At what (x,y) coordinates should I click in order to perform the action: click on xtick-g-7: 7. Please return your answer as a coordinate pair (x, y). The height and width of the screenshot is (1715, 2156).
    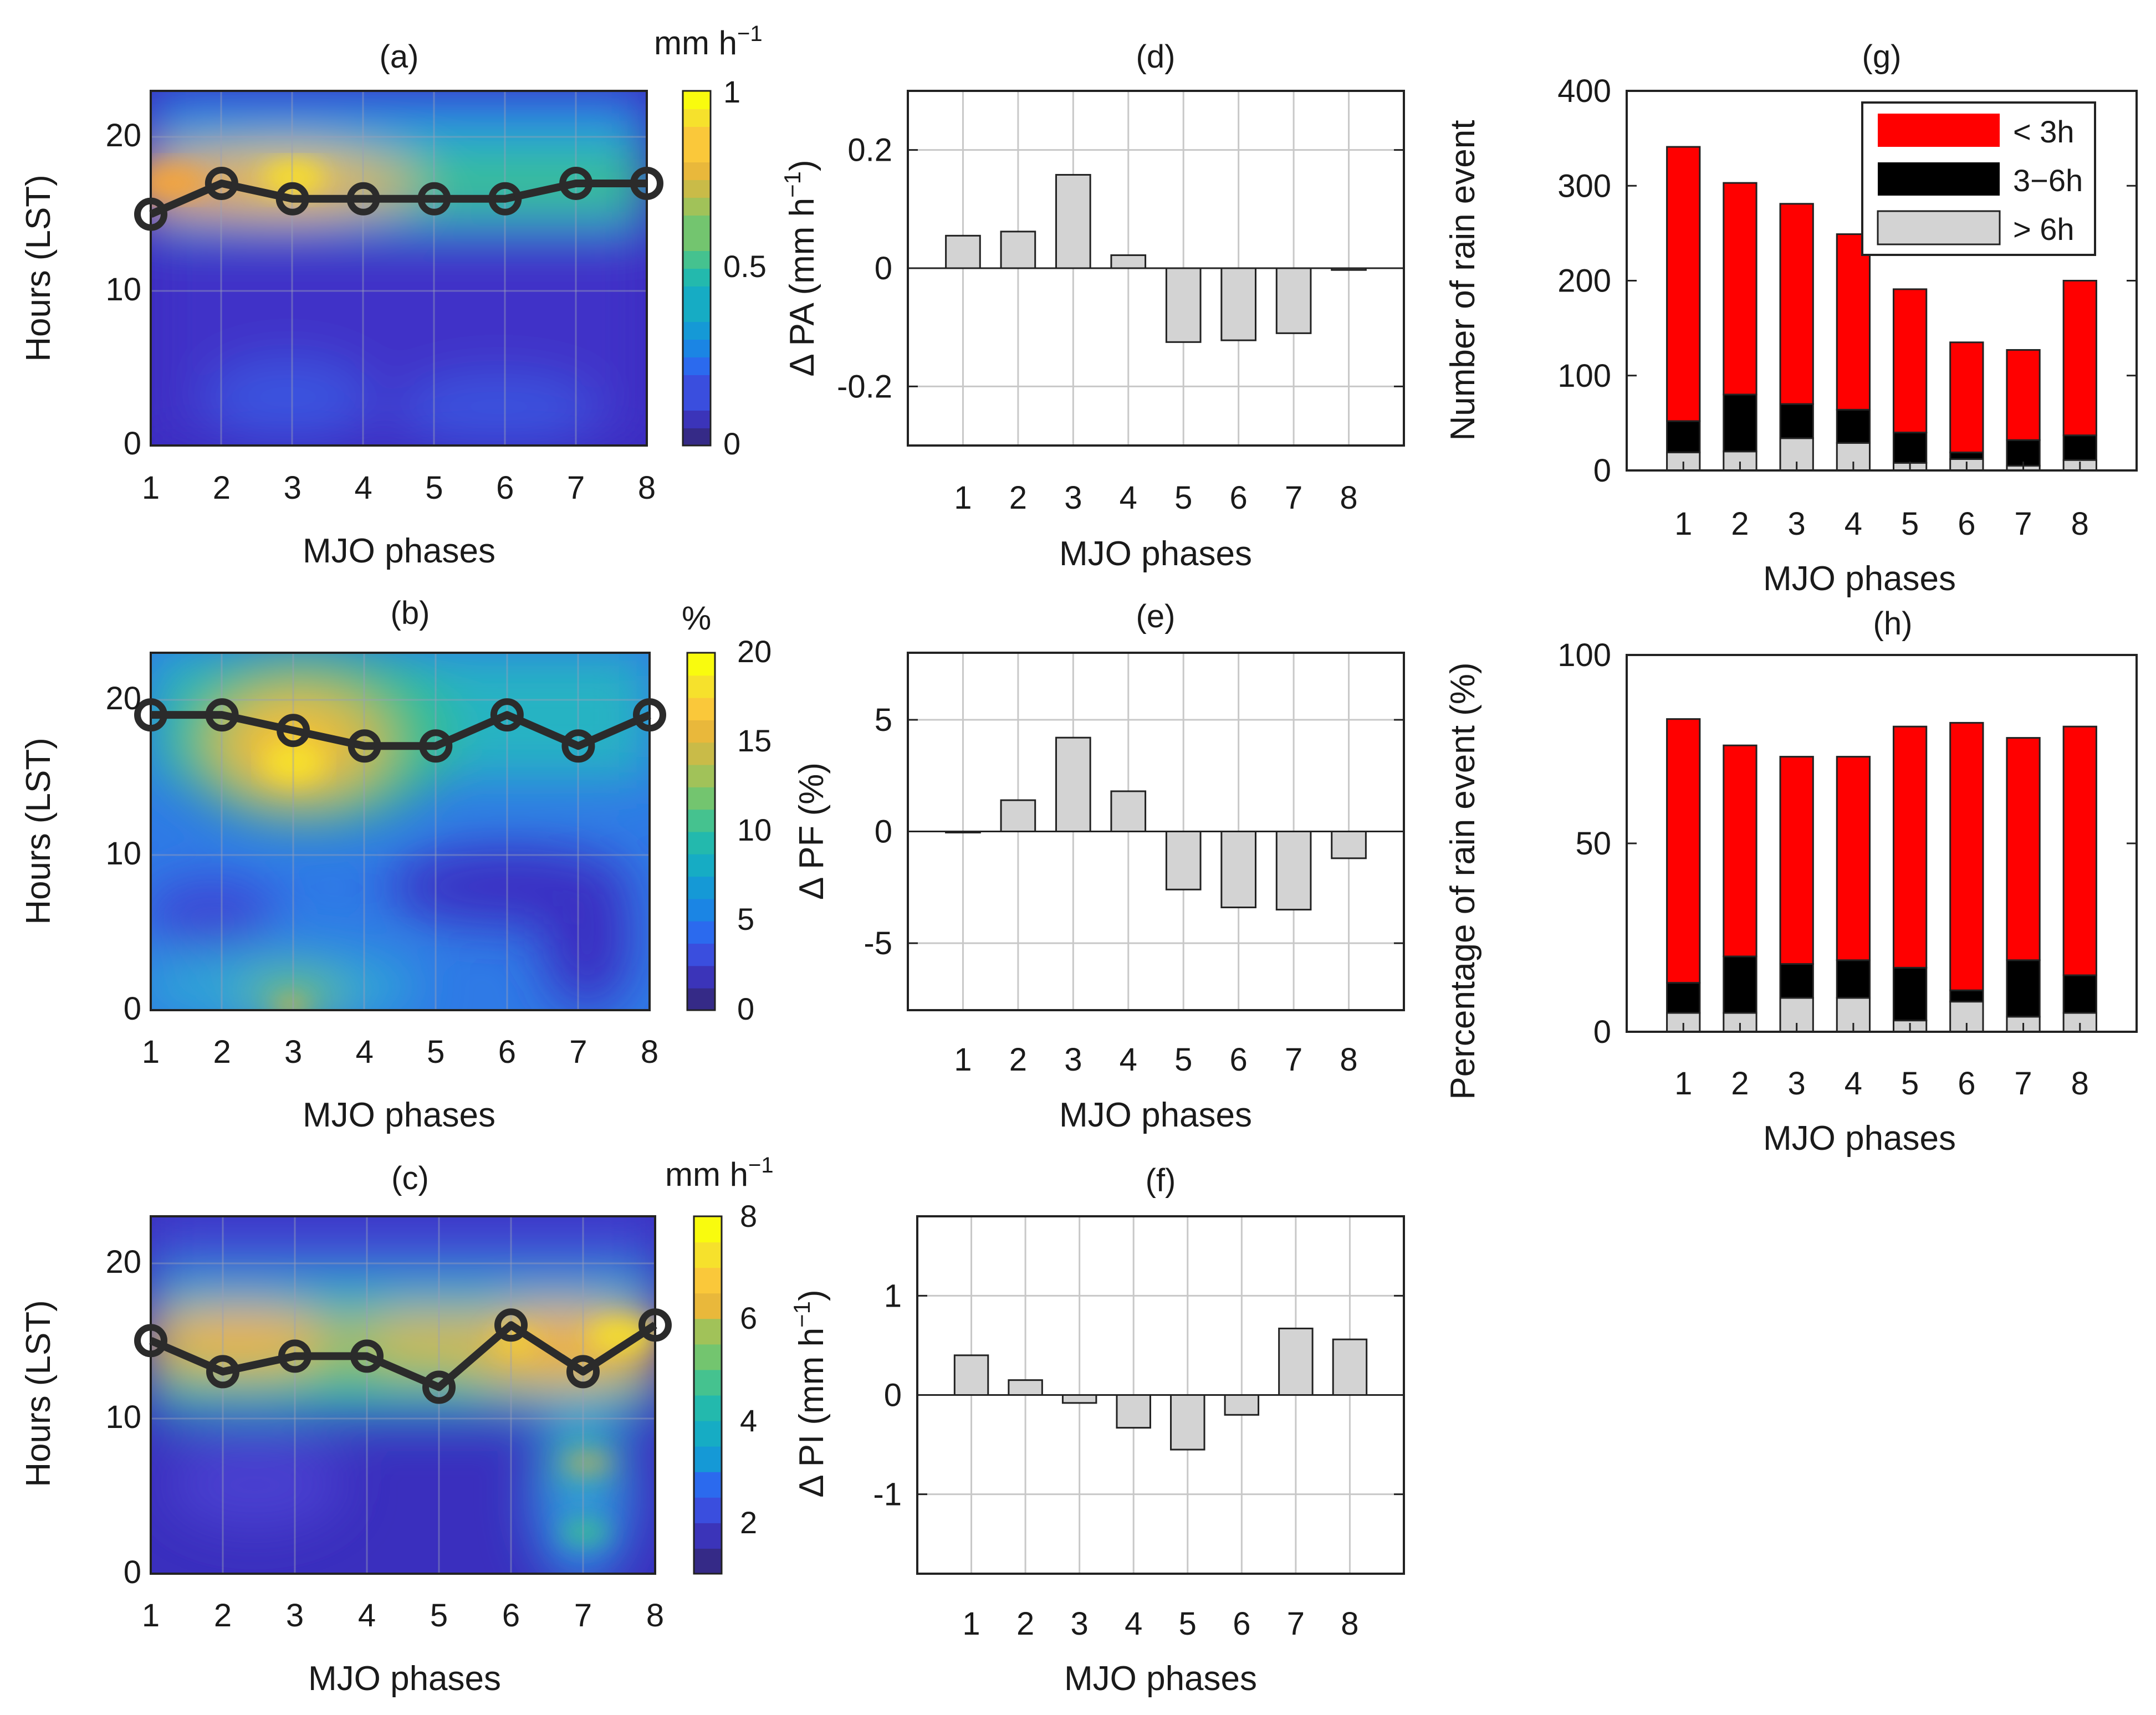
    Looking at the image, I should click on (2023, 524).